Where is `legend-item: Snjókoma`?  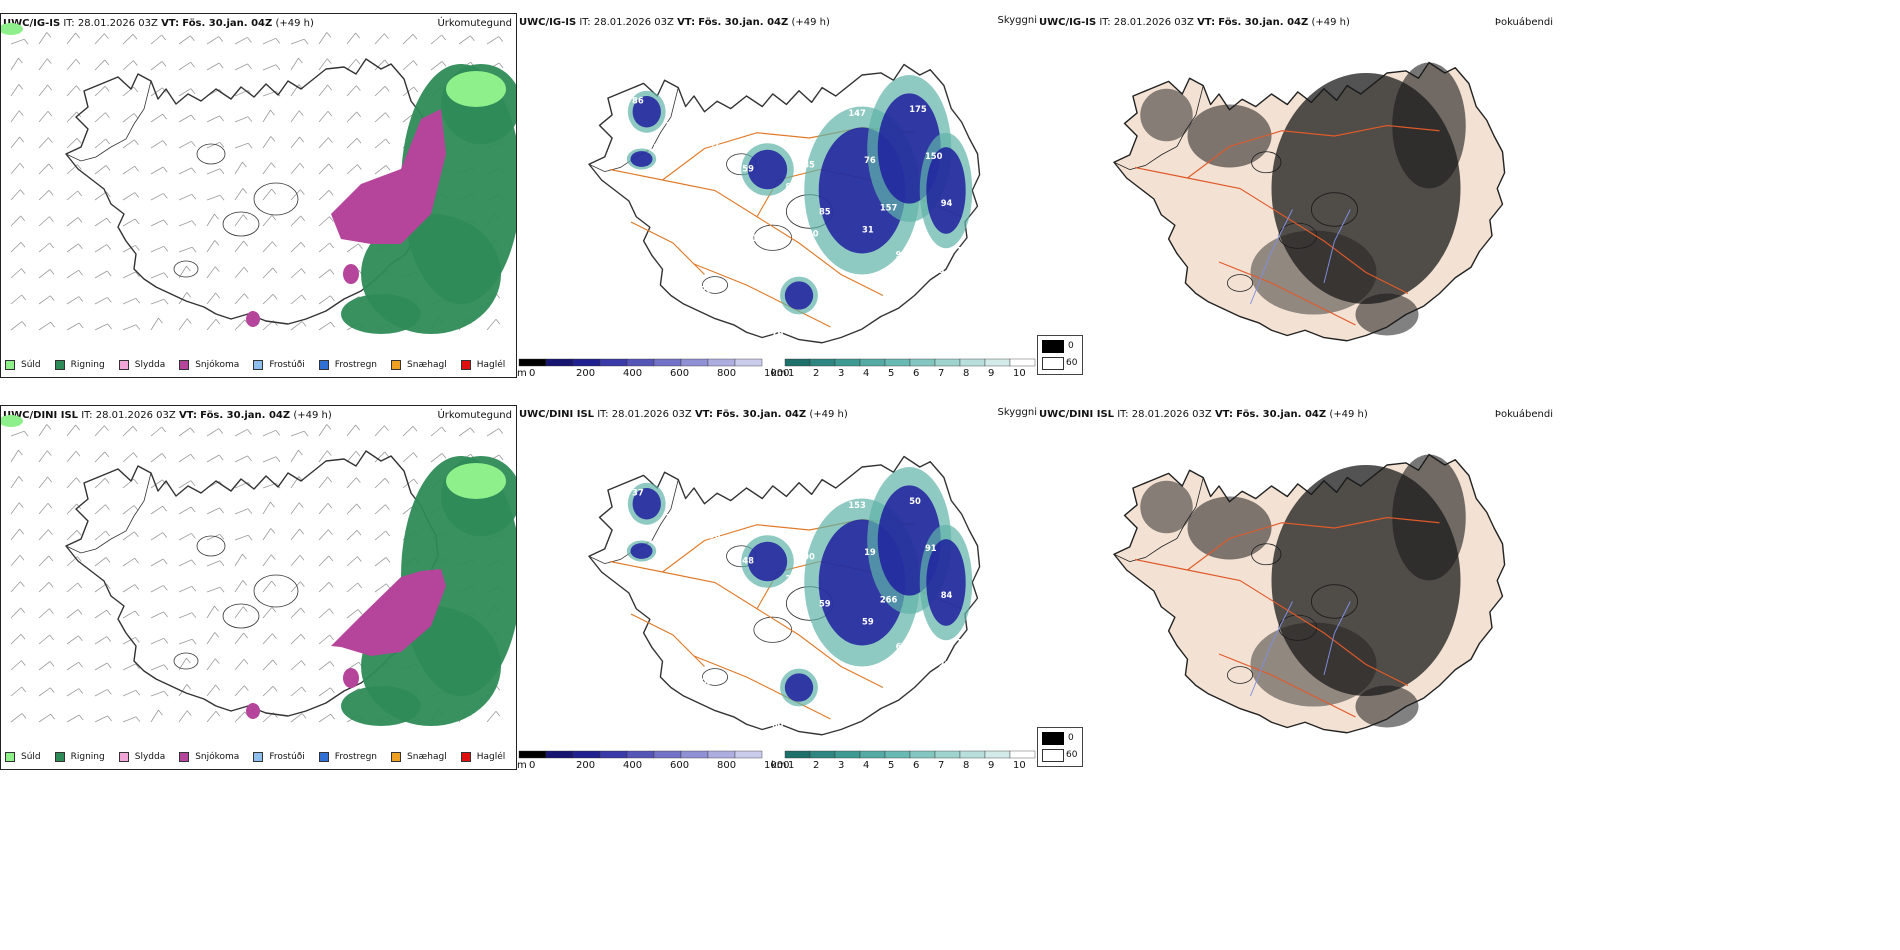
legend-item: Snjókoma is located at coordinates (209, 757).